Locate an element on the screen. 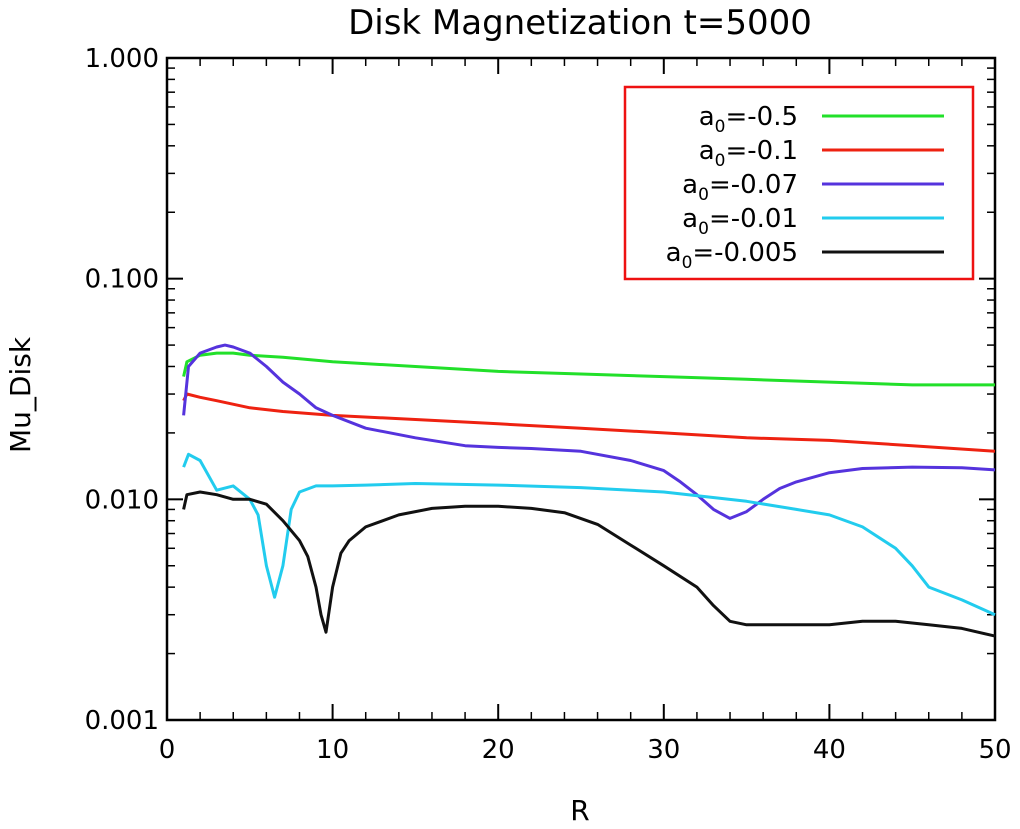 The width and height of the screenshot is (1020, 829). legend-label: a0=-0.005 is located at coordinates (732, 255).